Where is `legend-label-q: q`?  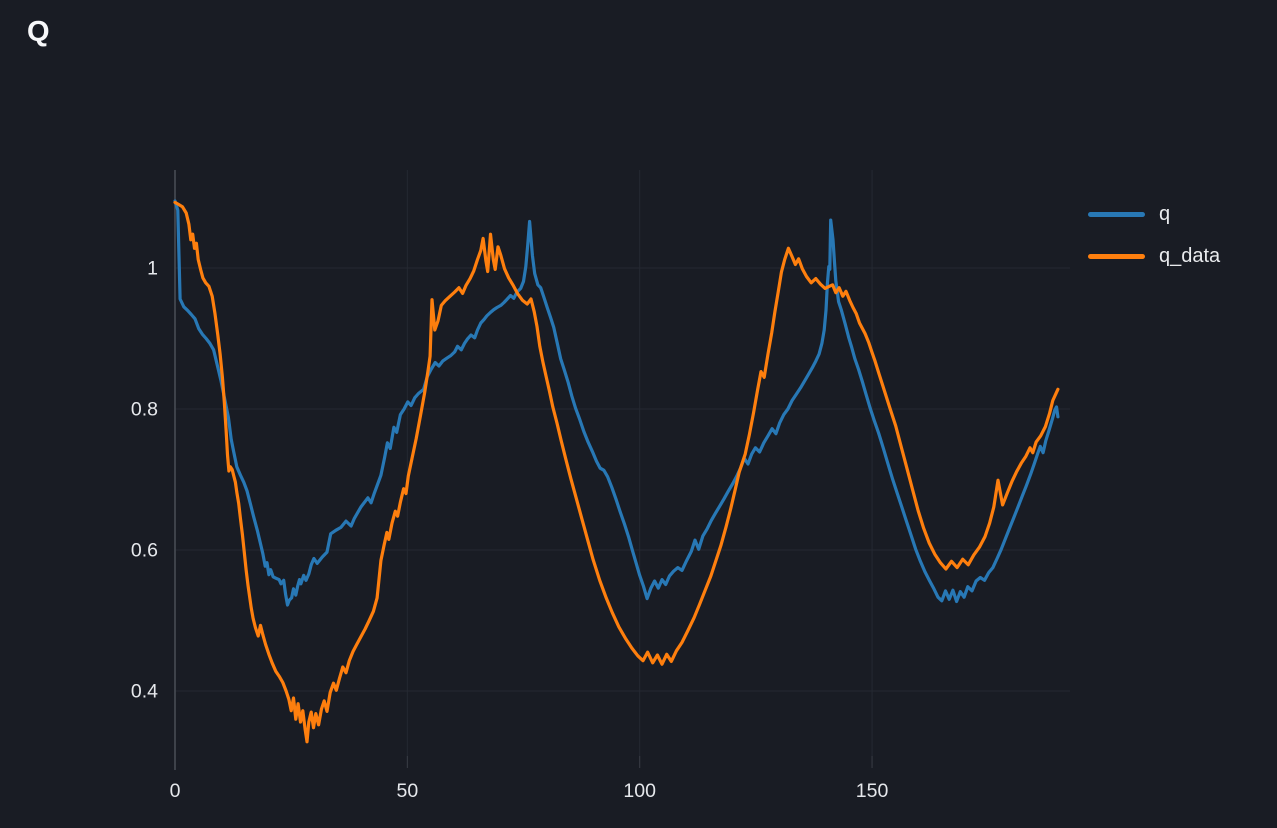 legend-label-q: q is located at coordinates (1165, 214).